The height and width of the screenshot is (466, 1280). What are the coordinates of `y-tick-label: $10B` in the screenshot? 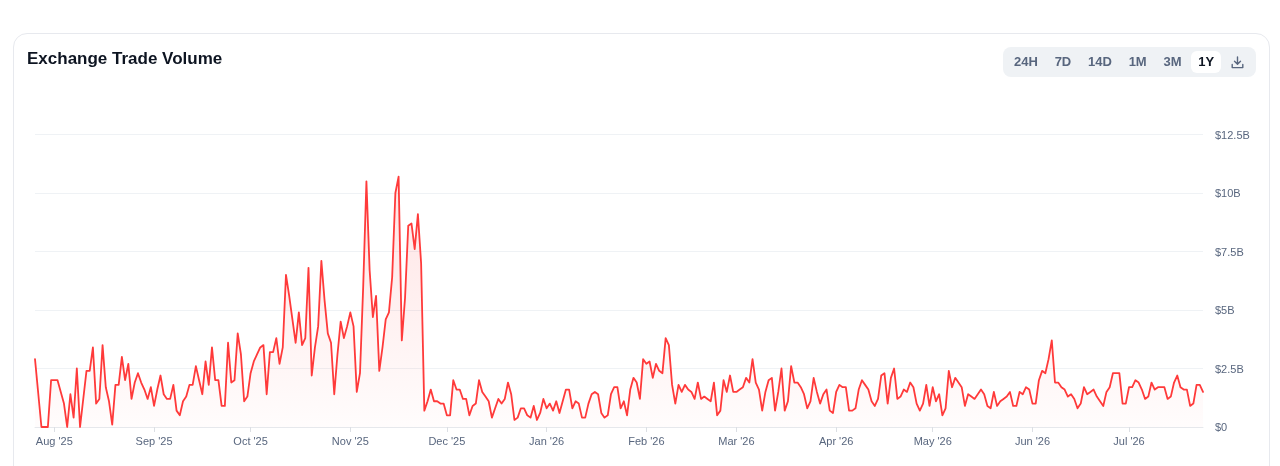 It's located at (1228, 193).